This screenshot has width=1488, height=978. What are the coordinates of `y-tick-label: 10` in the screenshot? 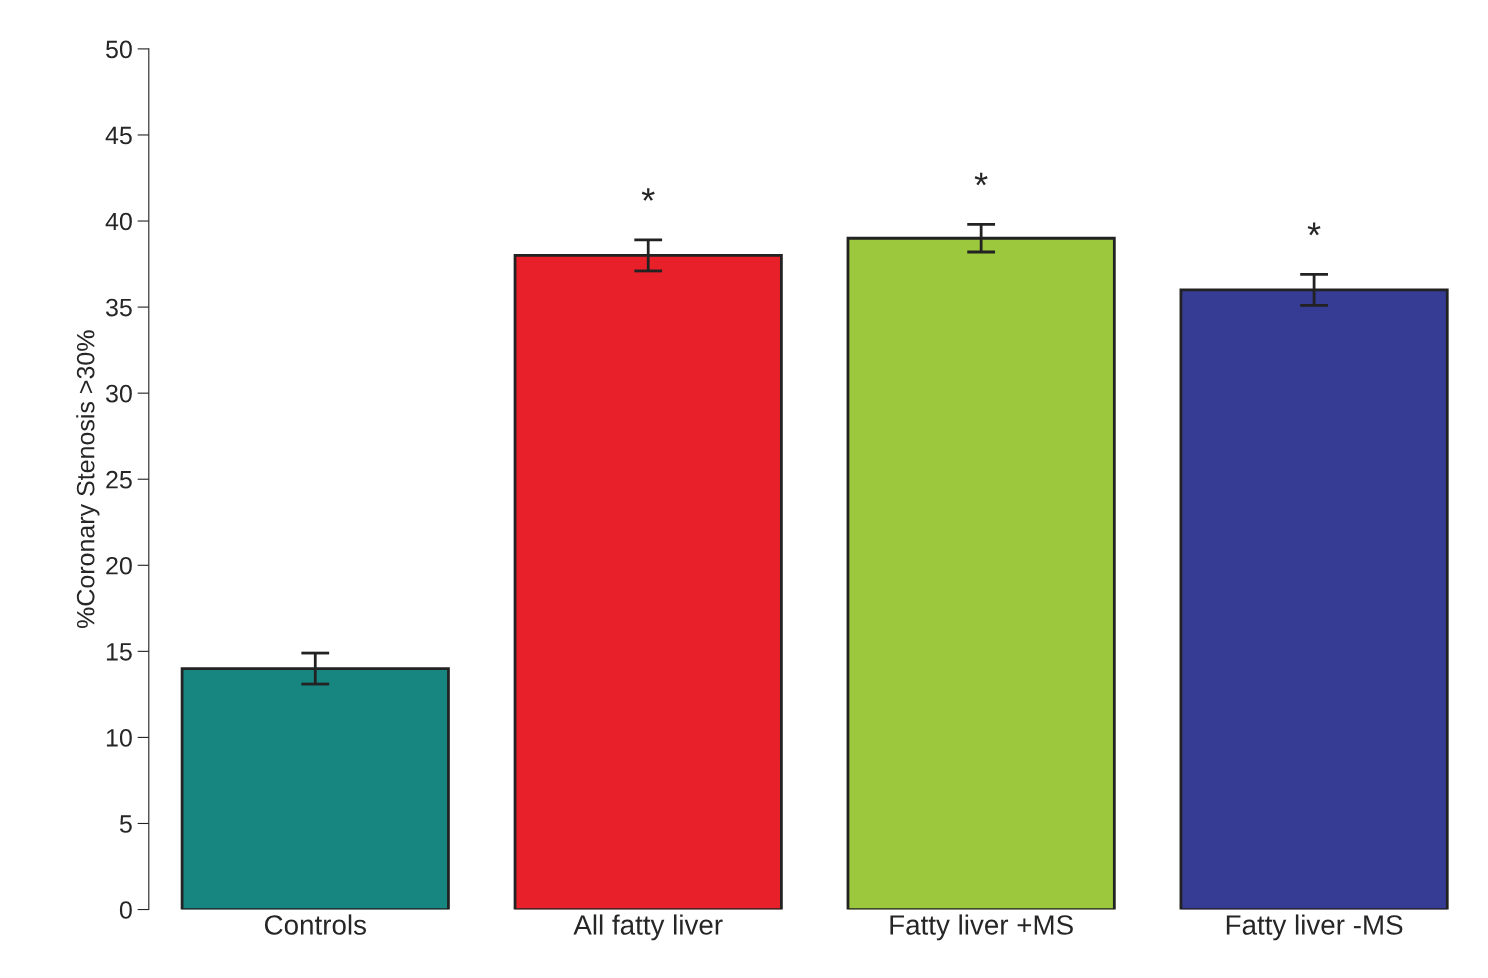 It's located at (119, 738).